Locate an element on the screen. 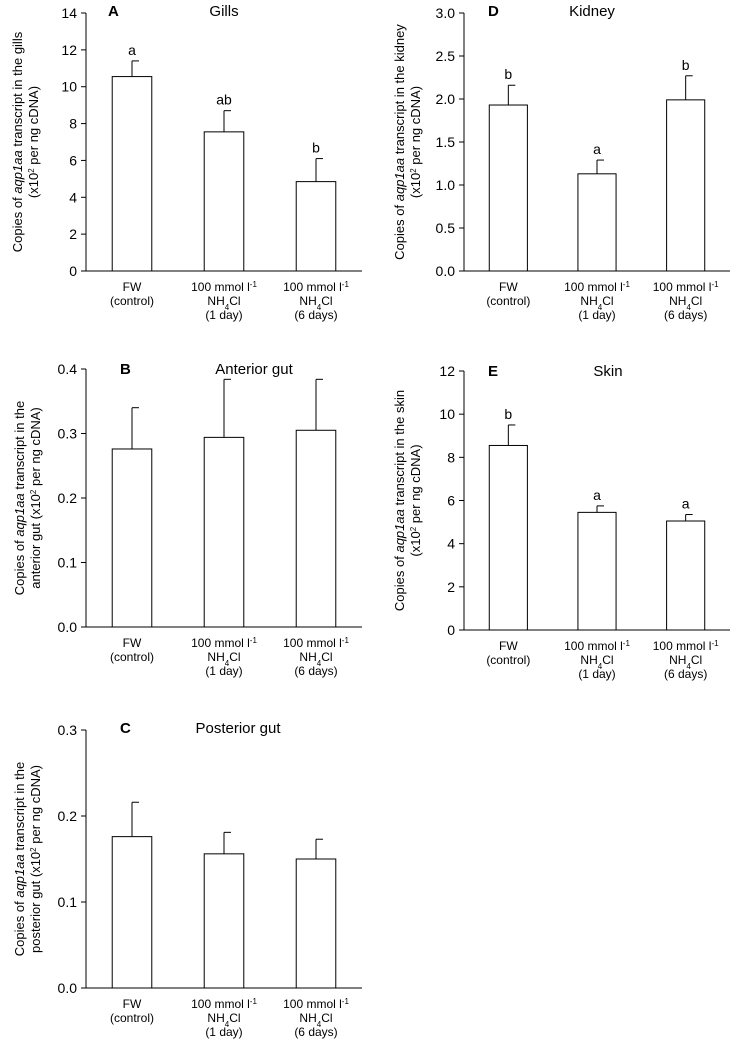  panel-letter: C is located at coordinates (125, 728).